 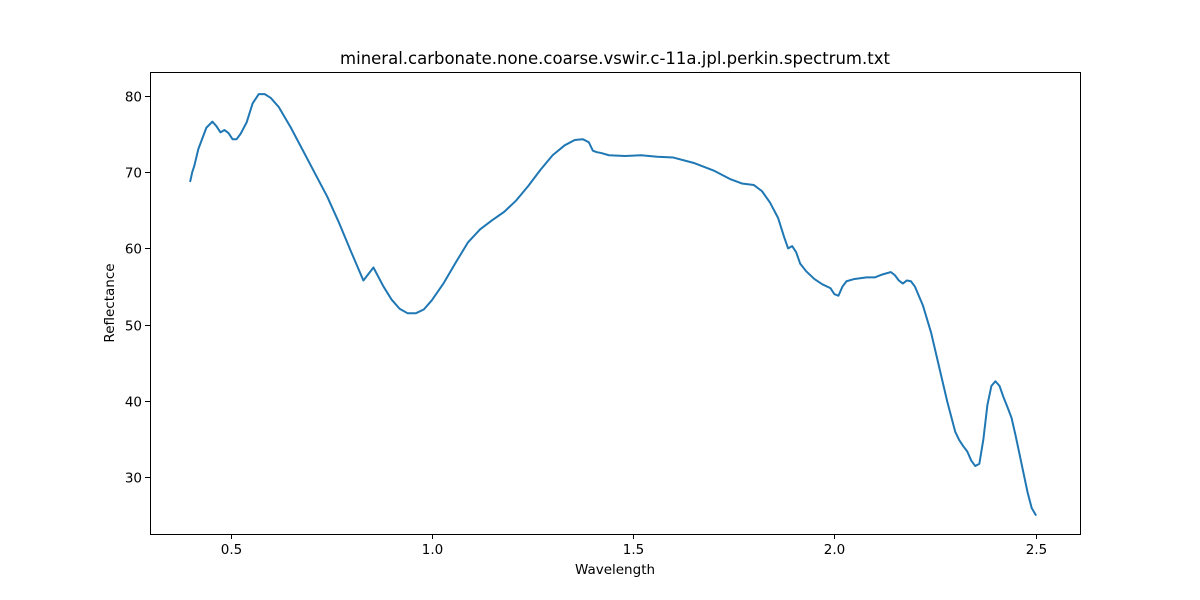 What do you see at coordinates (432, 550) in the screenshot?
I see `x-tick-label: 1.0` at bounding box center [432, 550].